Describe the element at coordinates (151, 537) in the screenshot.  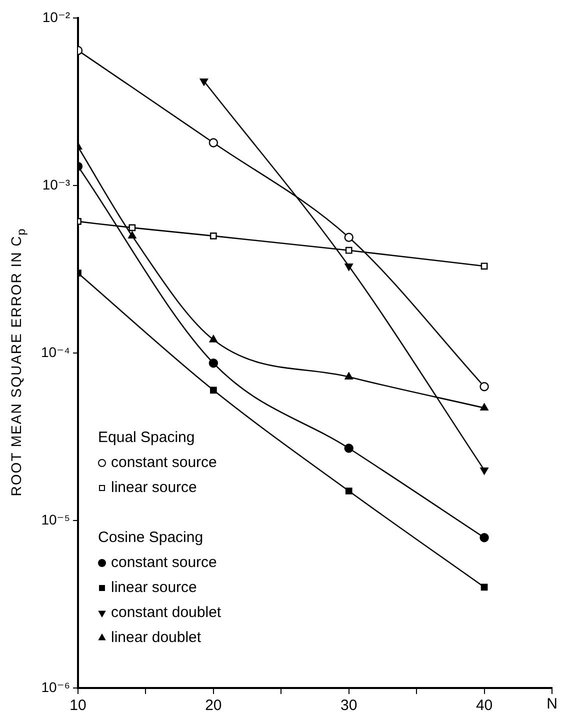
I see `annotation: Cosine Spacing` at that location.